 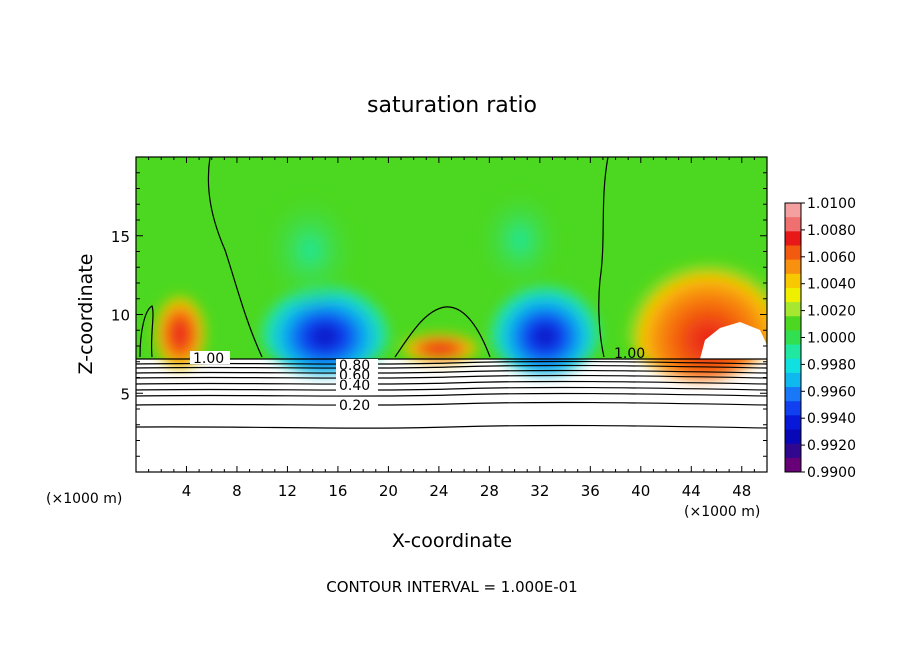 I want to click on contour-1-00-left-loop, so click(x=146, y=331).